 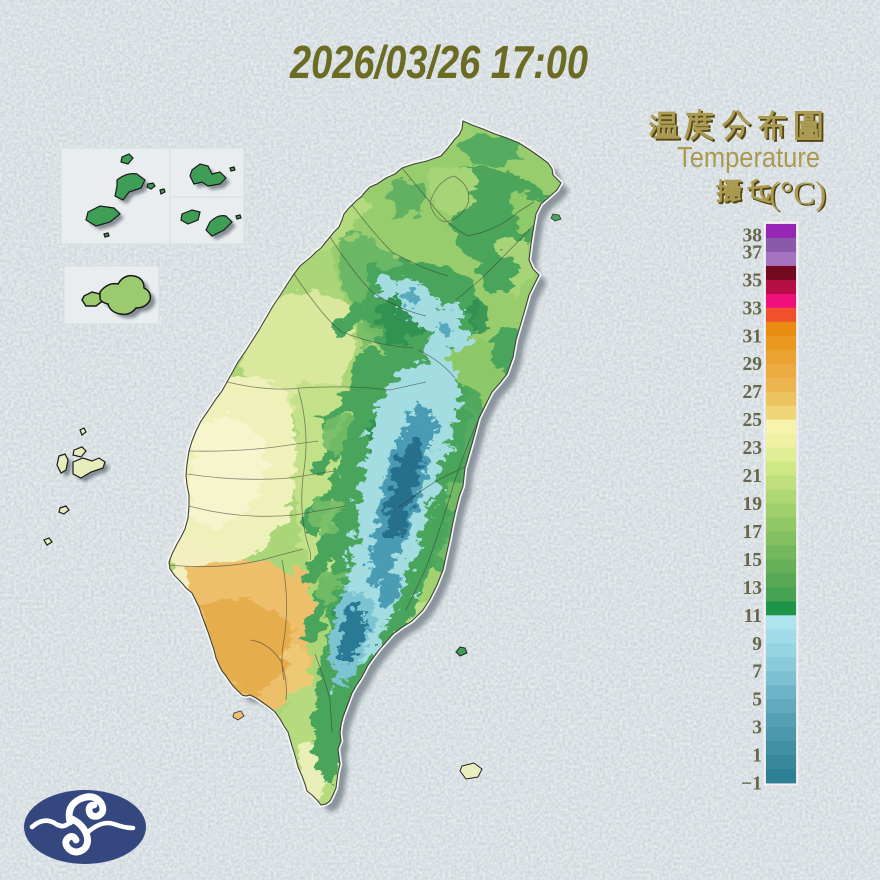 I want to click on svg-text: 27, so click(x=753, y=392).